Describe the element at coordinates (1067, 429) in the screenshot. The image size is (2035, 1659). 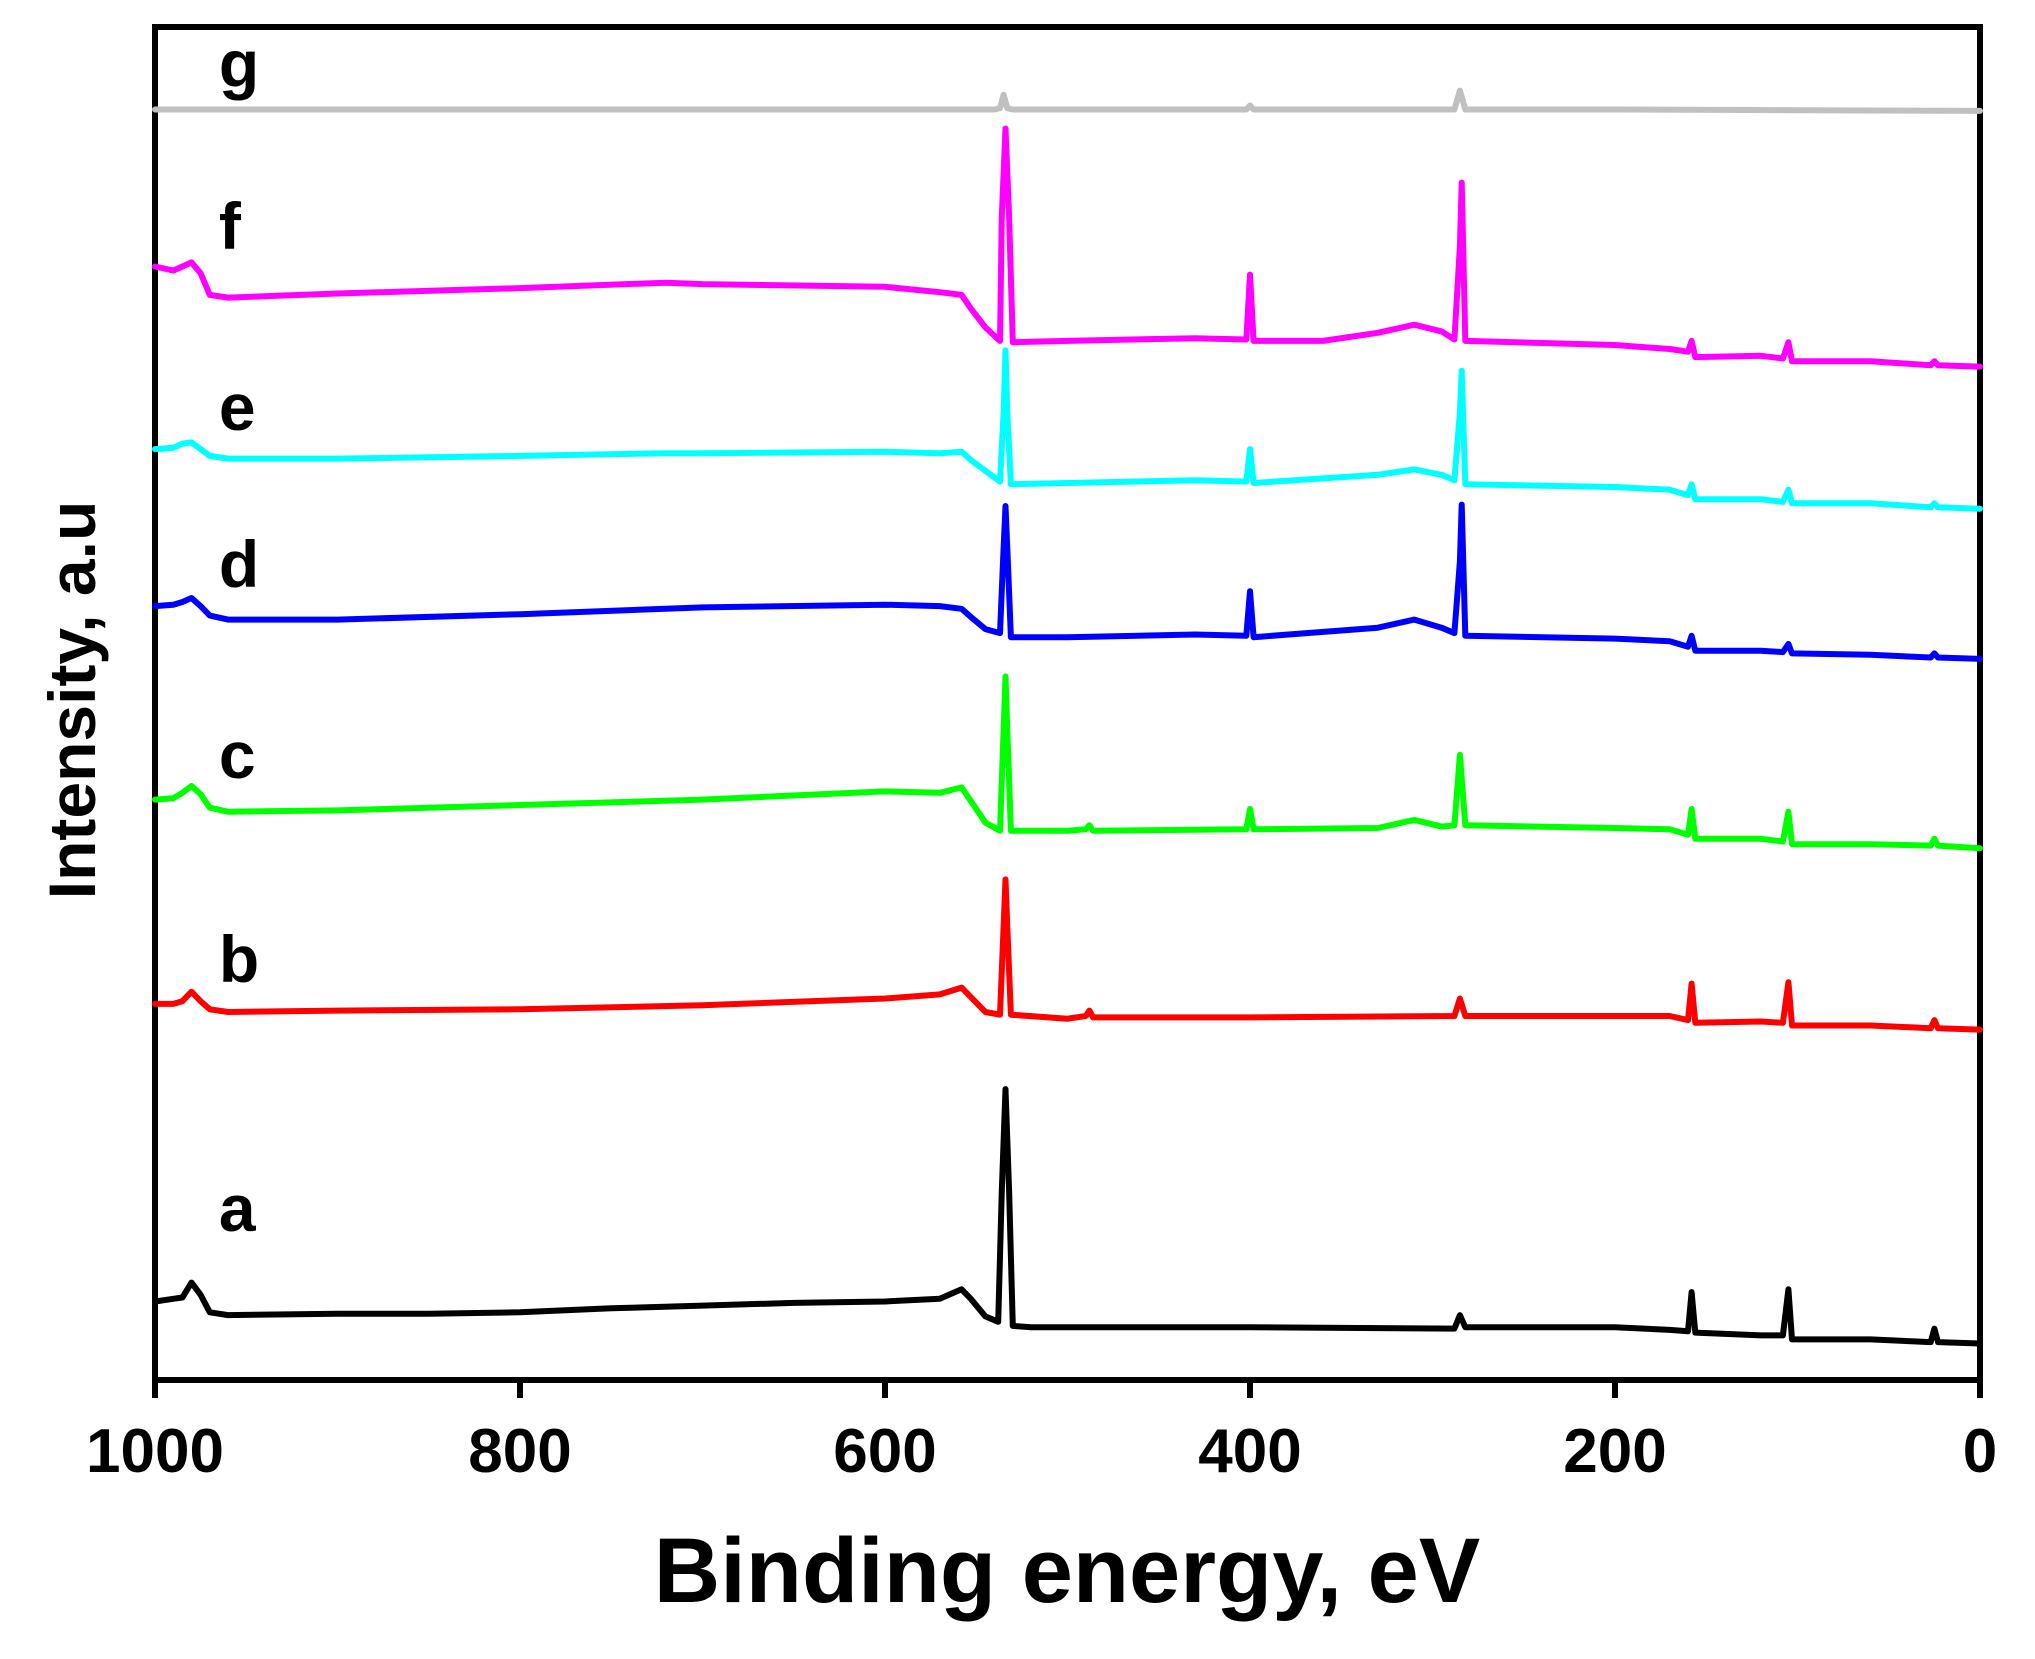
I see `series-line-e` at that location.